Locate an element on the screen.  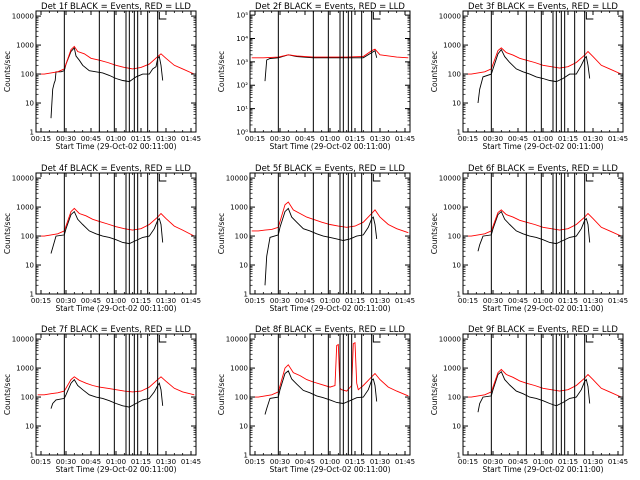
chart-title: Det 6f BLACK = Events, RED = LLD is located at coordinates (543, 169).